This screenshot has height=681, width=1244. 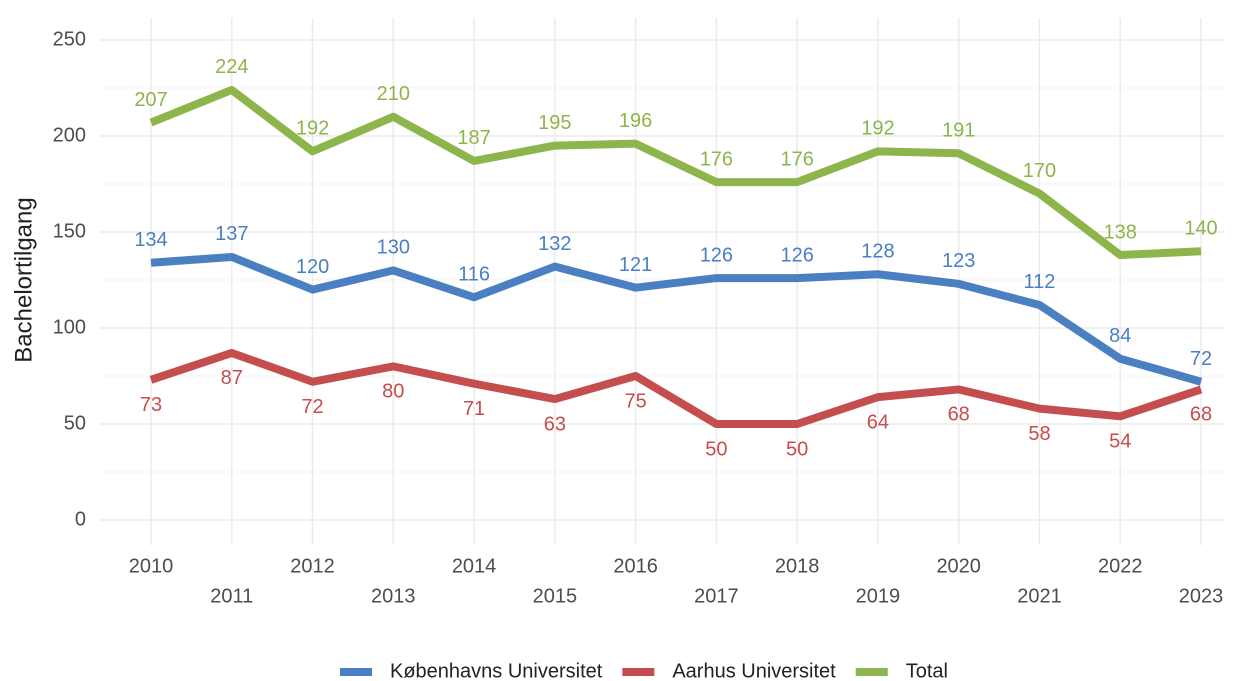 I want to click on data-label: 196, so click(x=635, y=121).